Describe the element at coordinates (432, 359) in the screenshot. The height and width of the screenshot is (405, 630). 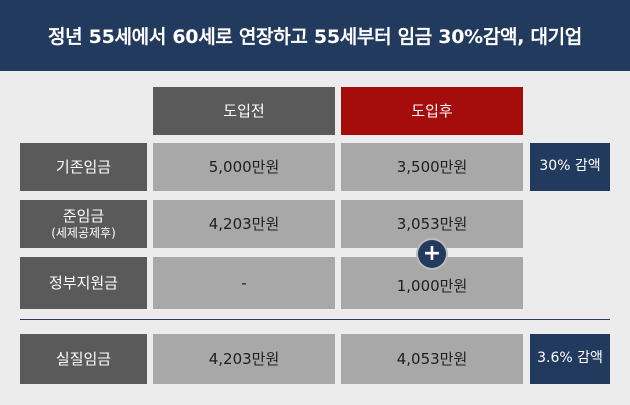
I see `real-wage-after: 4,053만원` at that location.